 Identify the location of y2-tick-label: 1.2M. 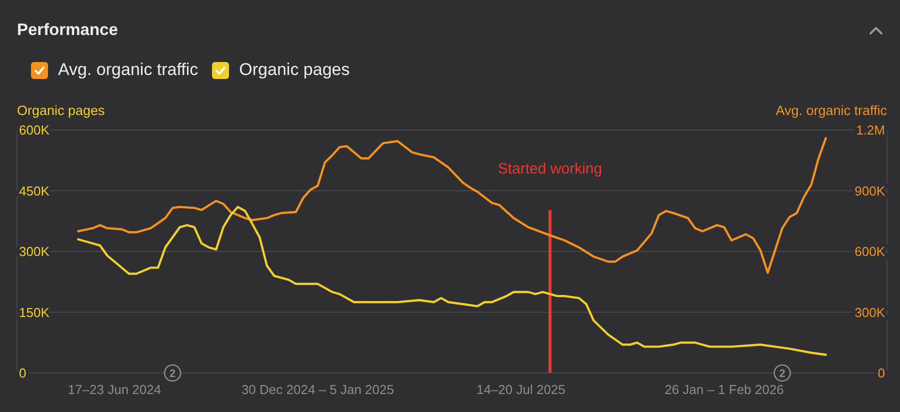
(870, 130).